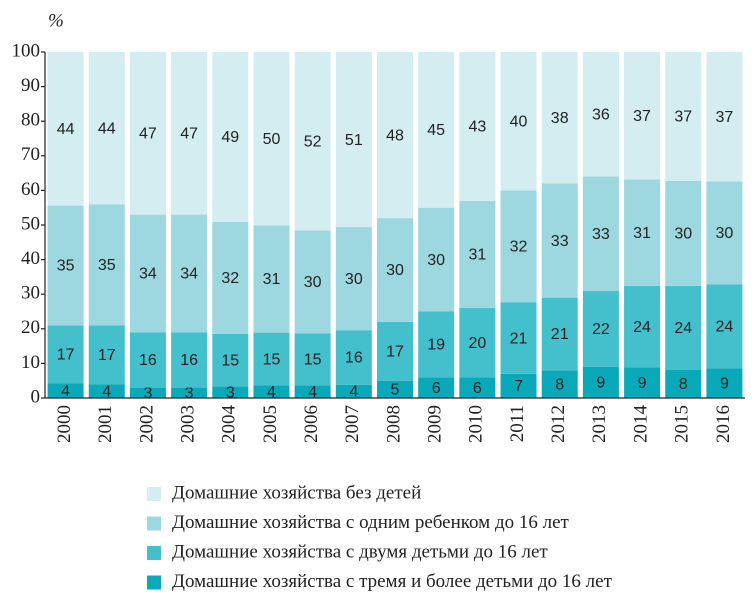 Image resolution: width=754 pixels, height=597 pixels. What do you see at coordinates (270, 424) in the screenshot?
I see `x-tick-label: 2005` at bounding box center [270, 424].